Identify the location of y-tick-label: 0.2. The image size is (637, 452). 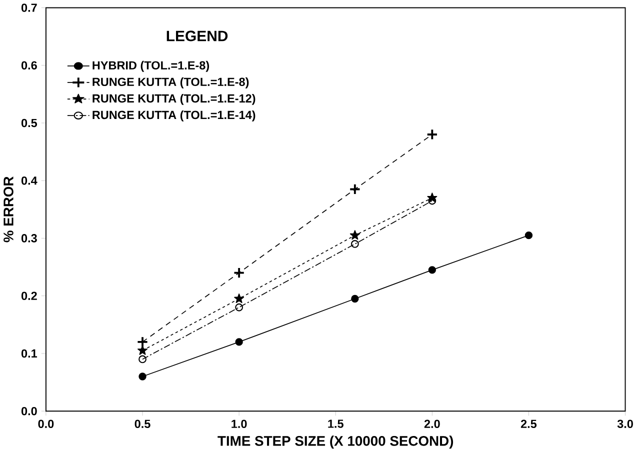
(29, 296).